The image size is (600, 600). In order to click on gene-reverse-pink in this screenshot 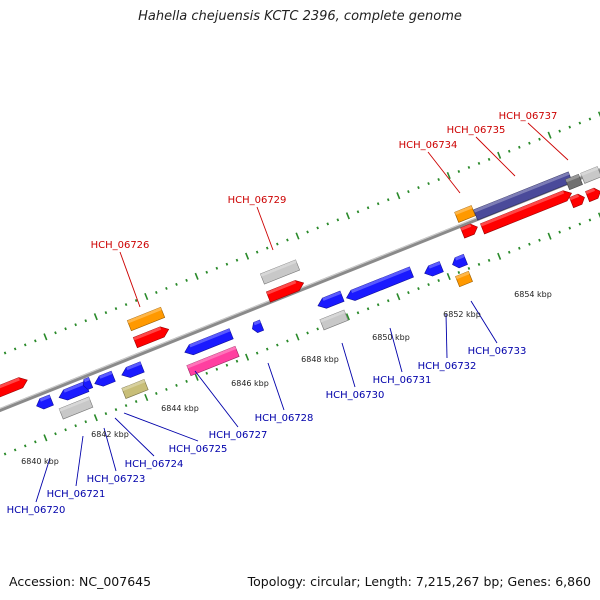, I will do `click(213, 361)`.